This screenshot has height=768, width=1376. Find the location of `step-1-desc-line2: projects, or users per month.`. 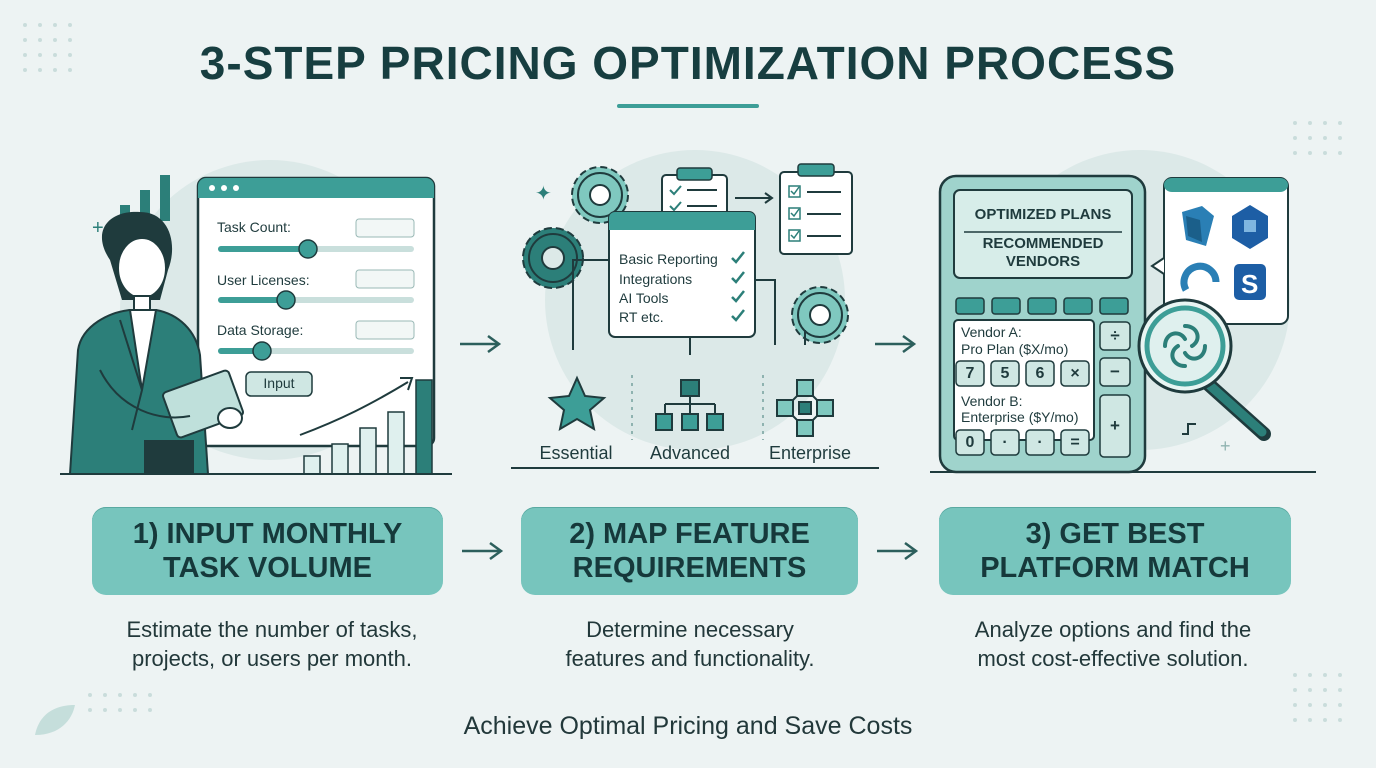

step-1-desc-line2: projects, or users per month. is located at coordinates (271, 658).